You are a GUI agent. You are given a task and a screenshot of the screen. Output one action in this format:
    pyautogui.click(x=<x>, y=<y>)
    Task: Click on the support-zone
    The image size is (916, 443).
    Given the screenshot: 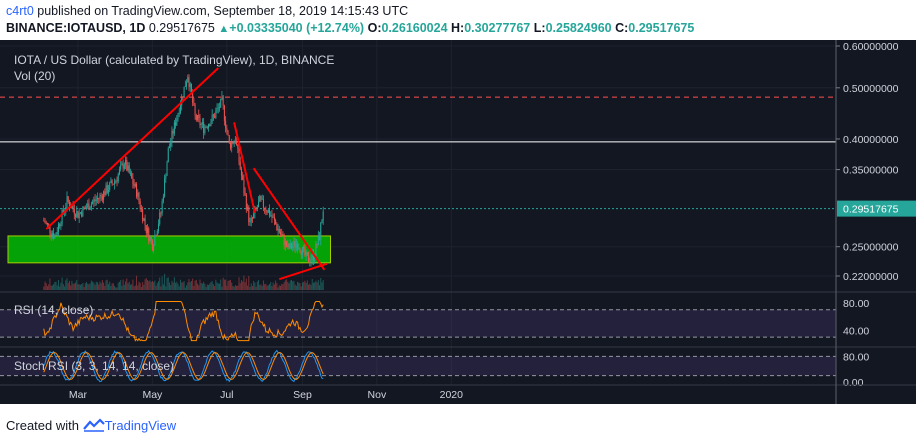 What is the action you would take?
    pyautogui.click(x=169, y=249)
    